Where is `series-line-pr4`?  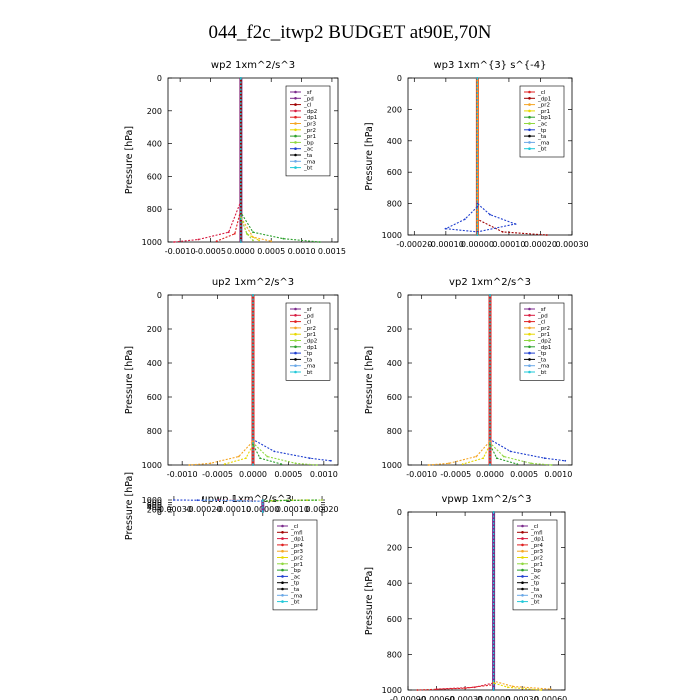
series-line-pr4 is located at coordinates (456, 601).